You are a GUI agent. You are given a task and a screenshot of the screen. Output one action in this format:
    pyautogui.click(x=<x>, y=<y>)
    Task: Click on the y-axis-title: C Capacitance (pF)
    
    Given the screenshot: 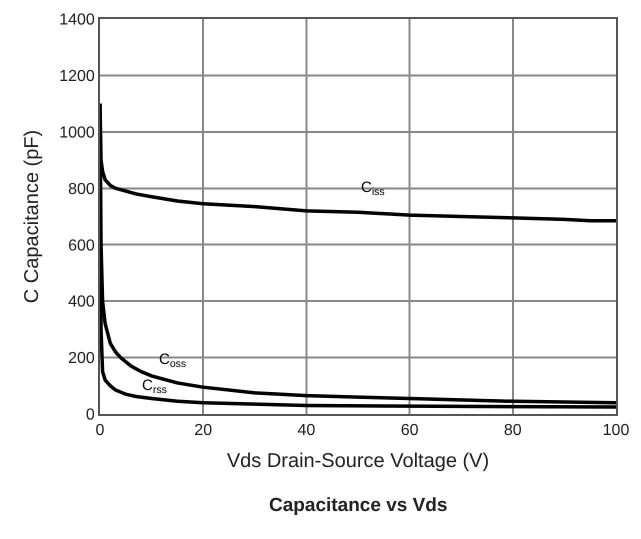 What is the action you would take?
    pyautogui.click(x=32, y=217)
    